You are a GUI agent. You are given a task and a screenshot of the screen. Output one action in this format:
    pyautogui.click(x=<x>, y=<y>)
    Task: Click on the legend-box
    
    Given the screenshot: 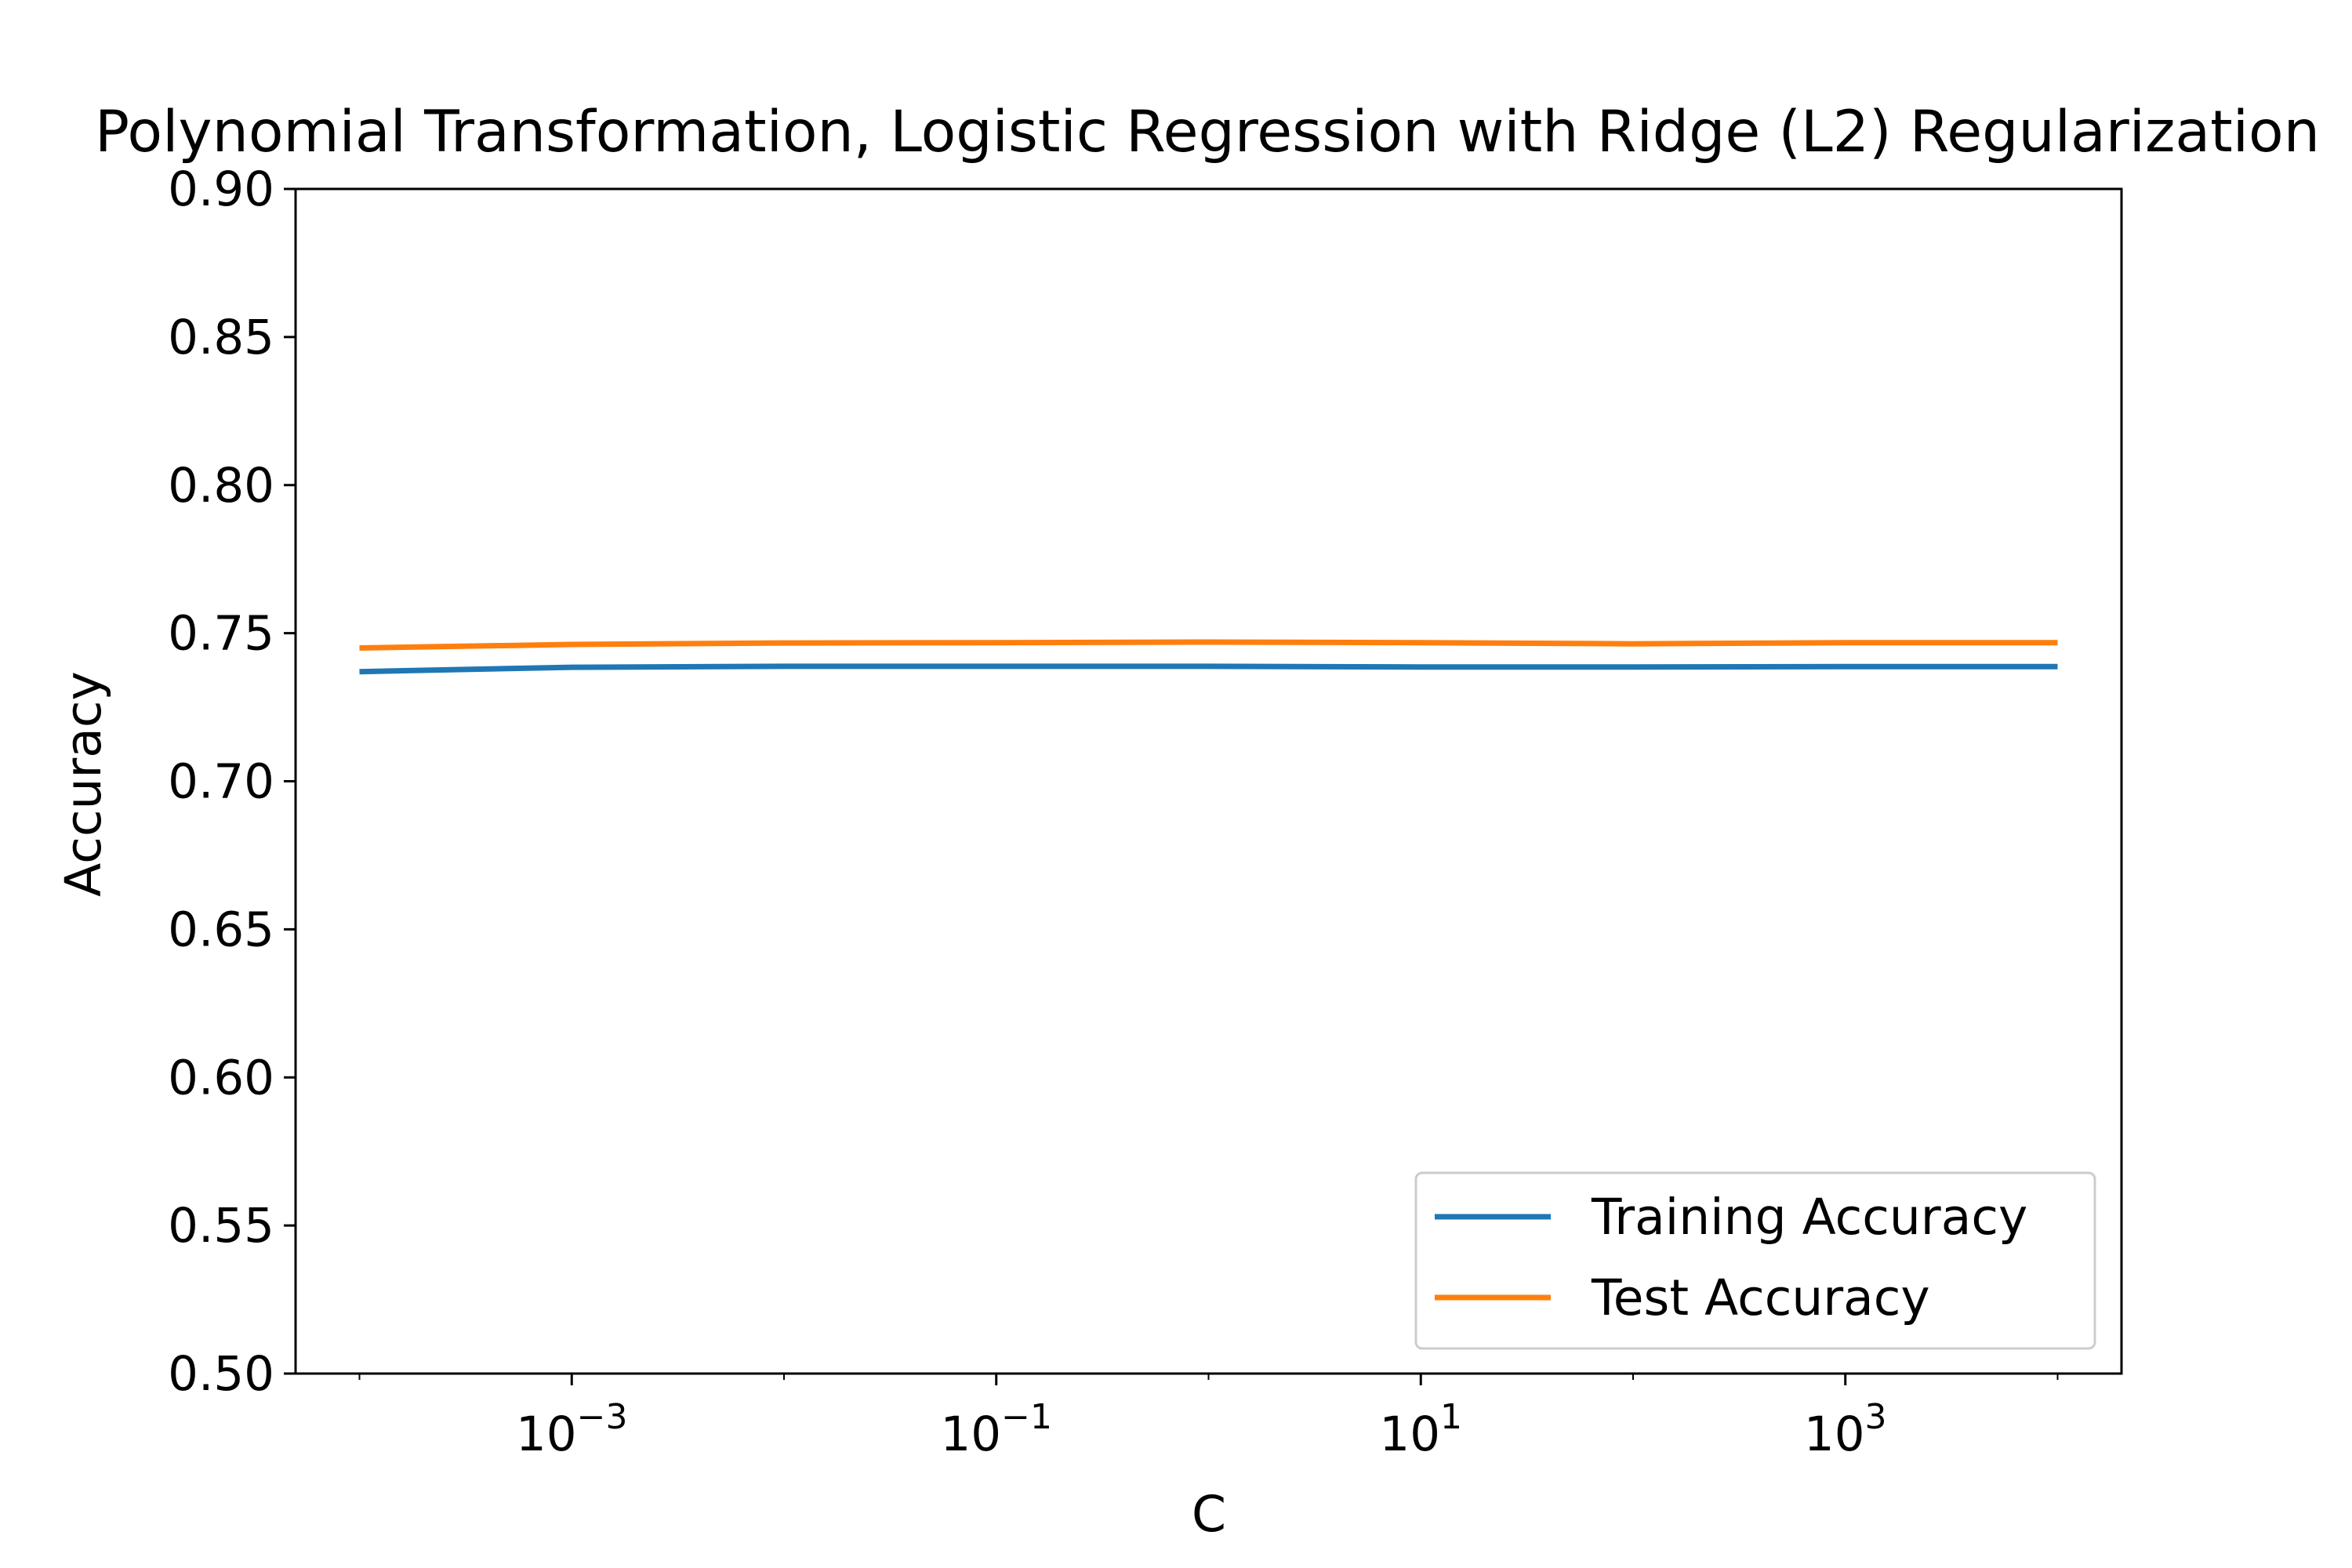 What is the action you would take?
    pyautogui.click(x=1755, y=1260)
    